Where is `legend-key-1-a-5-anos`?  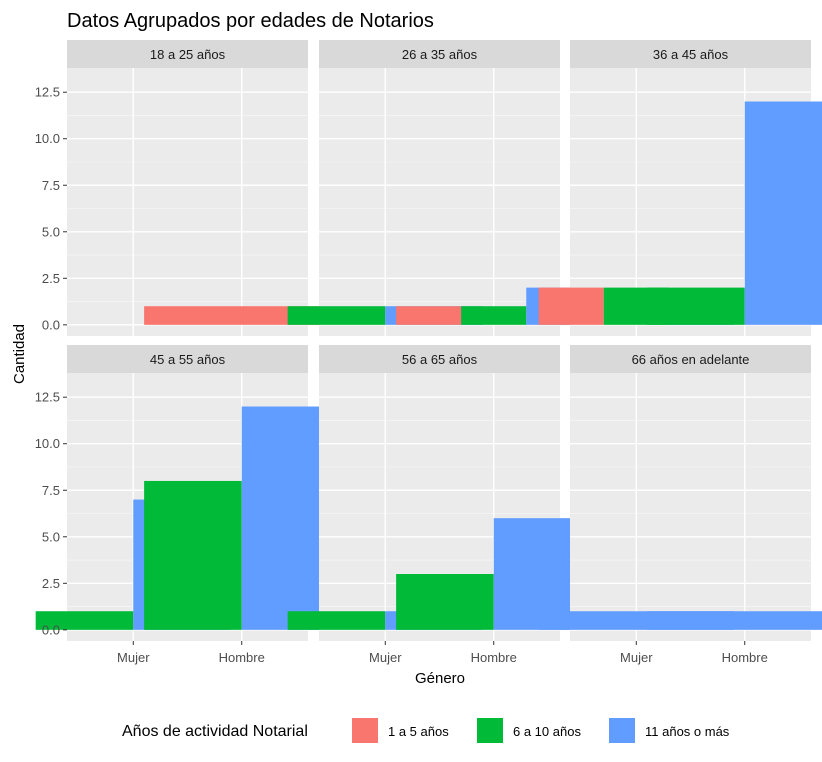
legend-key-1-a-5-anos is located at coordinates (365, 730).